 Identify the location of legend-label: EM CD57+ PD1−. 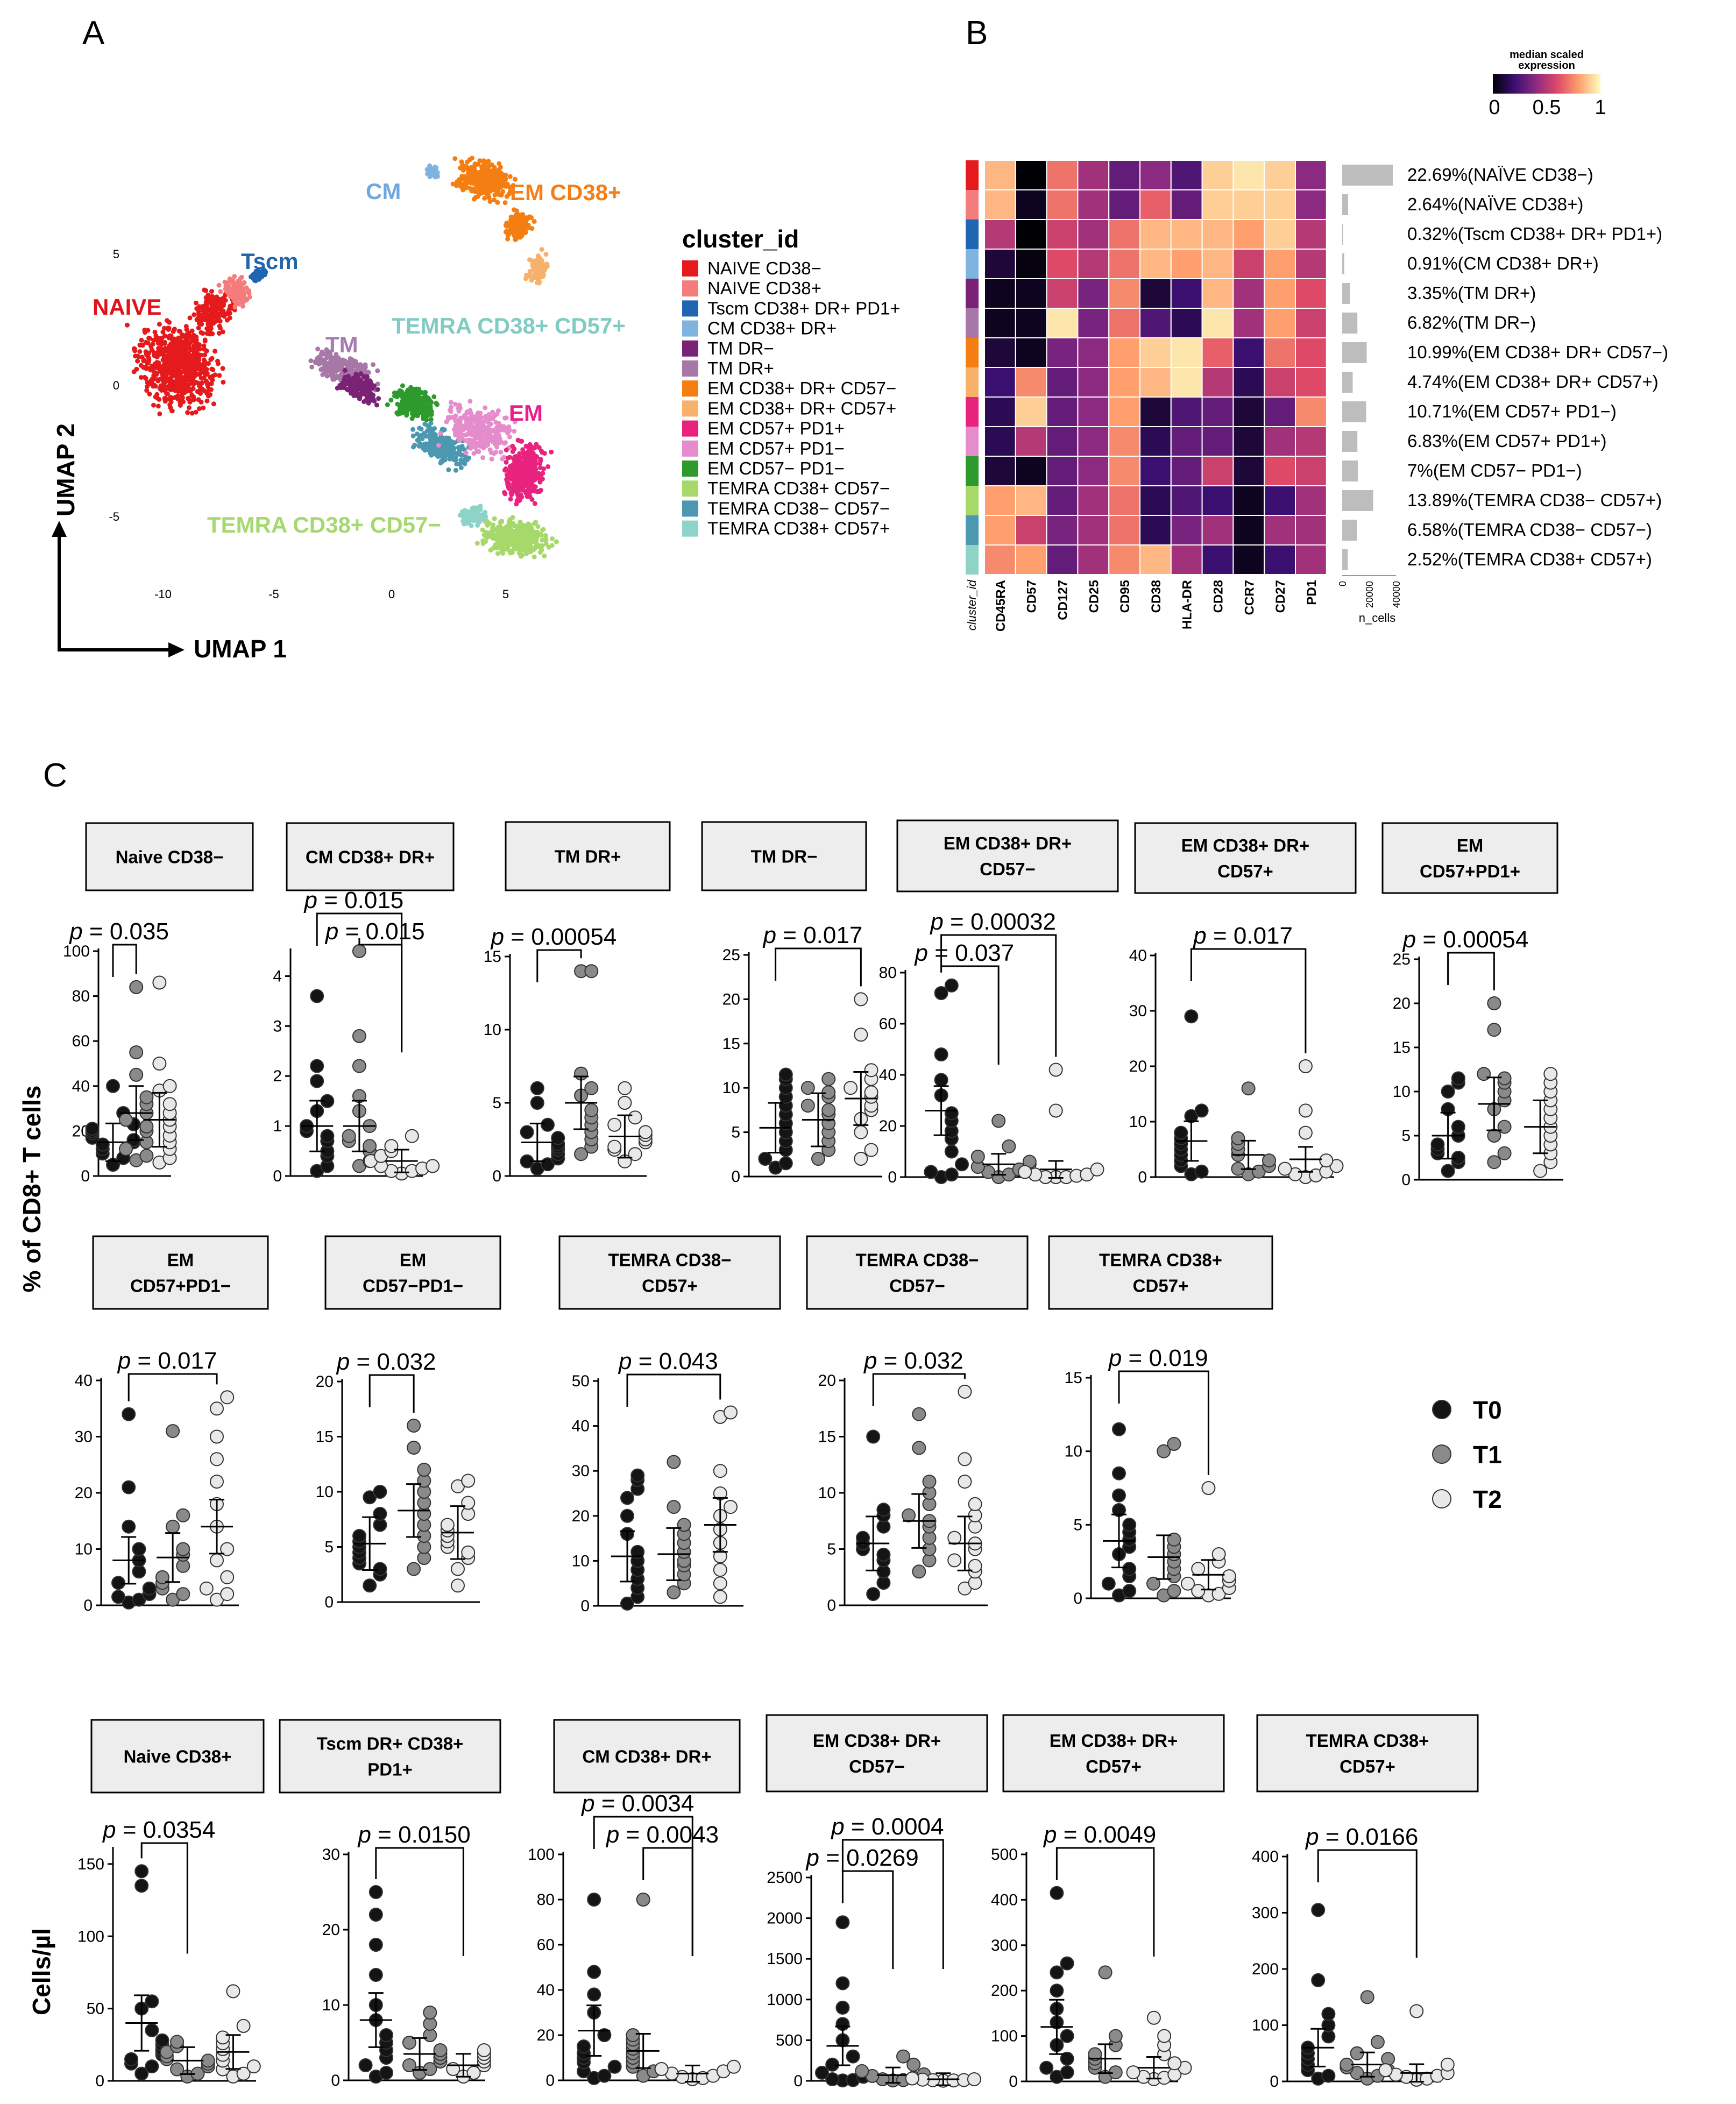
(776, 448).